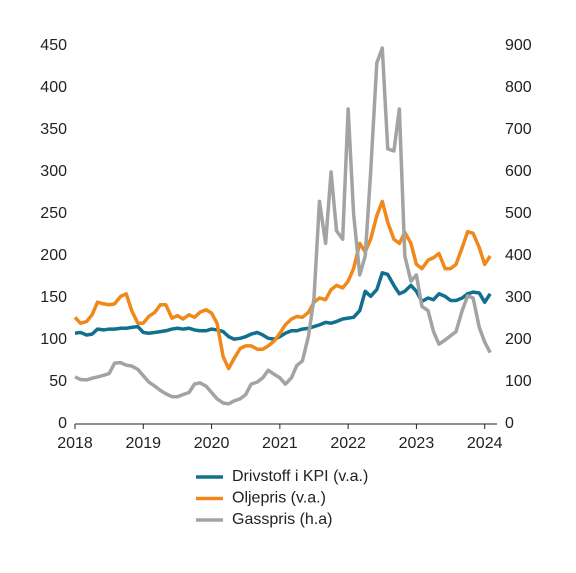 The width and height of the screenshot is (576, 573). What do you see at coordinates (300, 476) in the screenshot?
I see `legend-label: Drivstoff i KPI (v.a.)` at bounding box center [300, 476].